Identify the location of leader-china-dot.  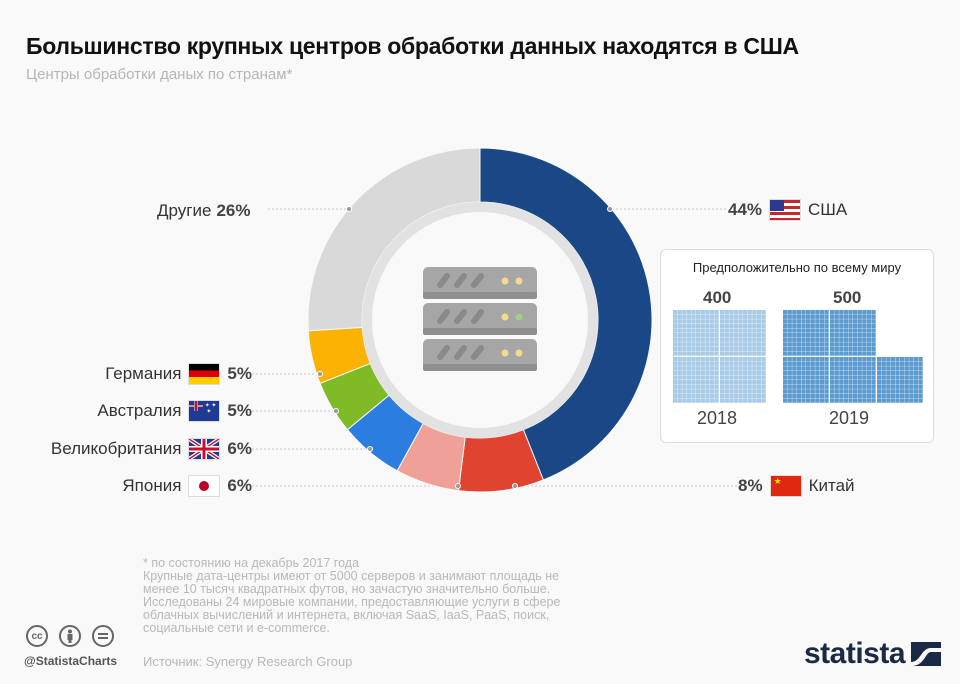
(515, 486).